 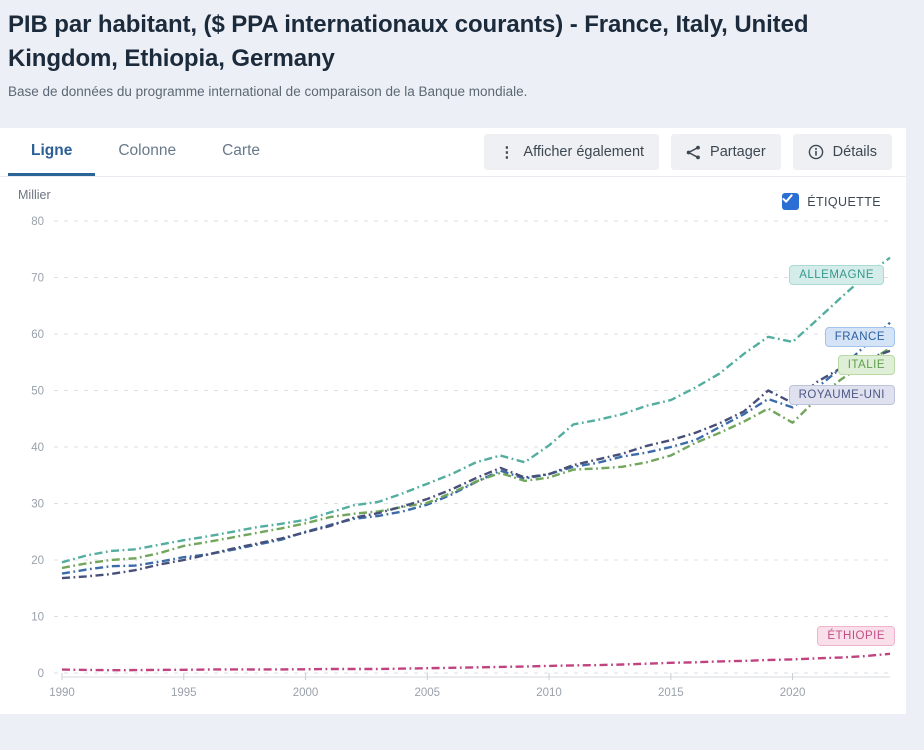 I want to click on toolbar: ⋮ Afficher également Partager, so click(x=695, y=152).